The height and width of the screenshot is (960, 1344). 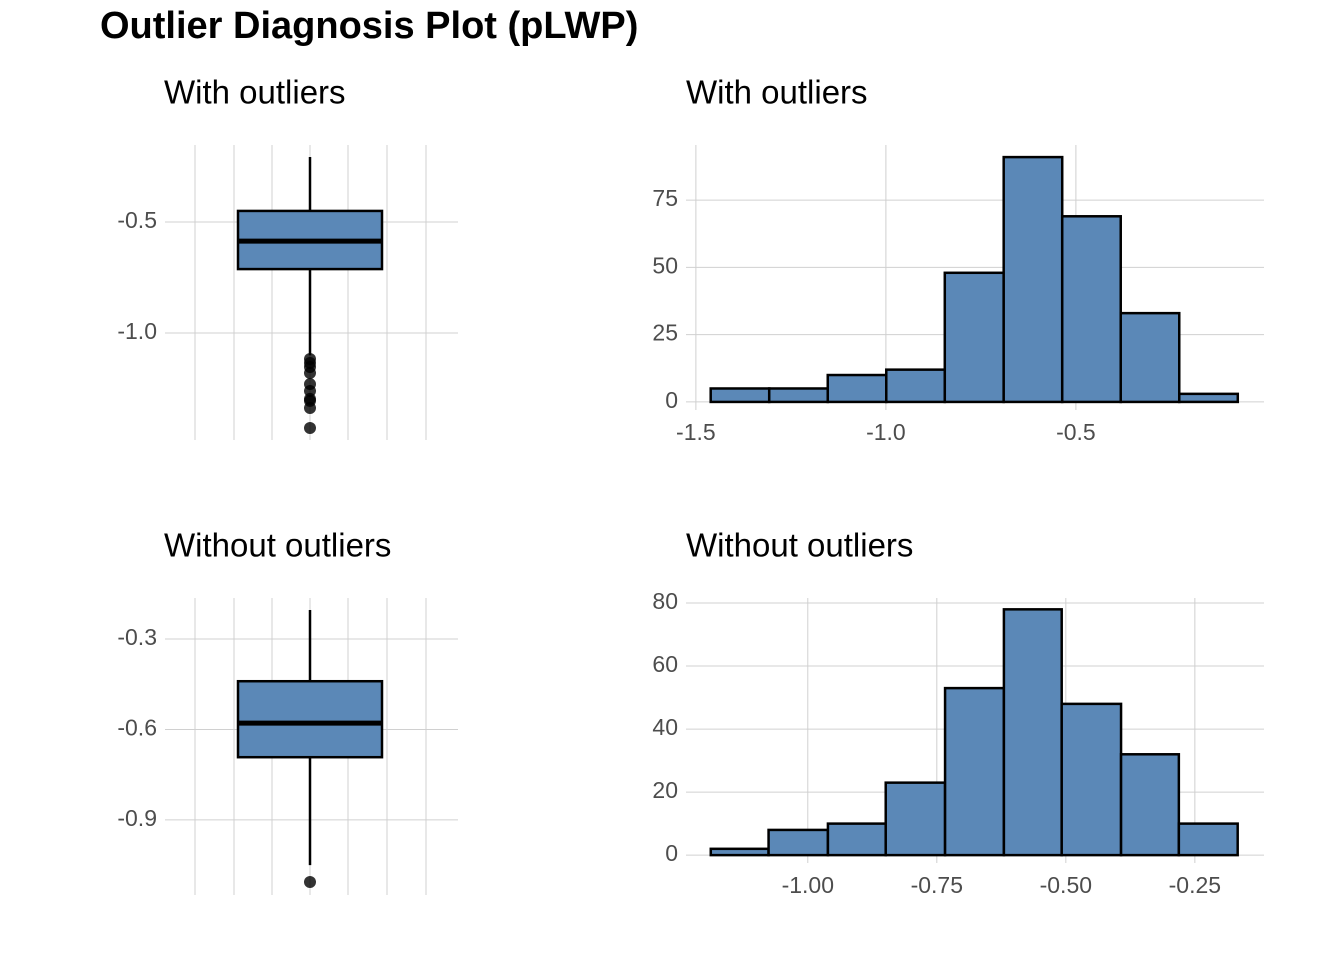 I want to click on y-tick-label: 80, so click(x=665, y=601).